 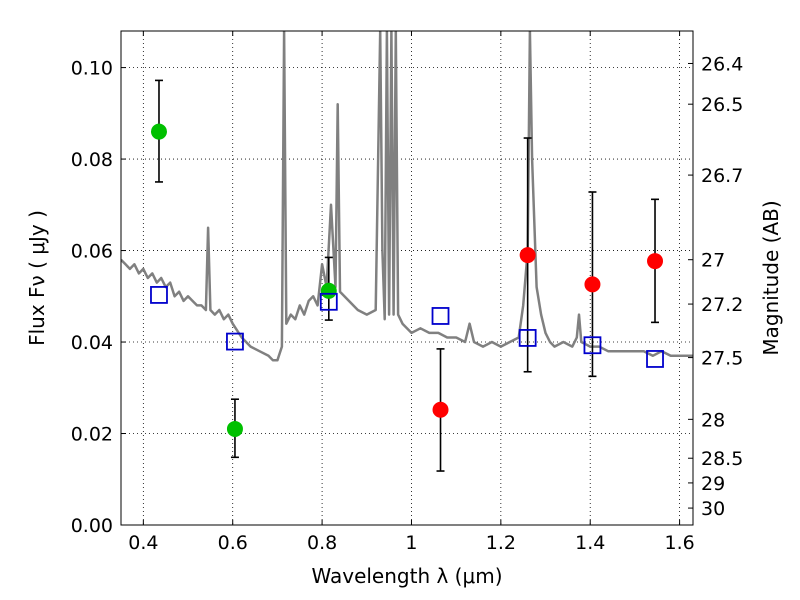 I want to click on y2-tick-label: 27.5, so click(x=722, y=359).